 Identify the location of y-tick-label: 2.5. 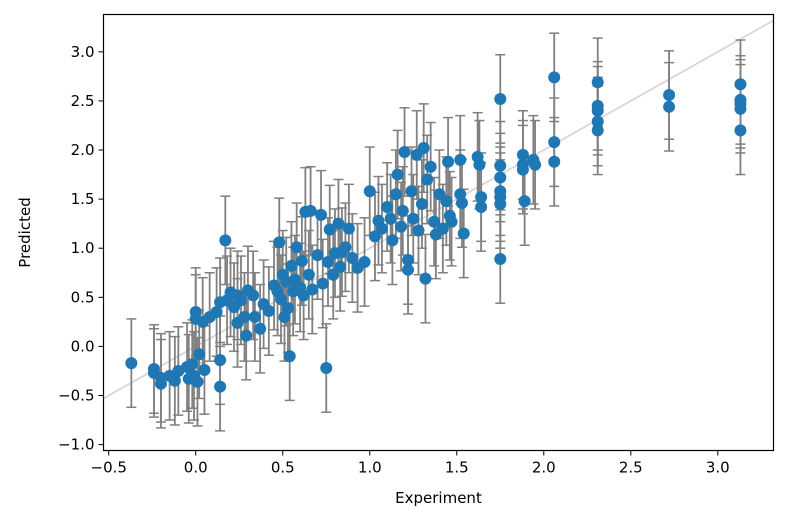
(83, 101).